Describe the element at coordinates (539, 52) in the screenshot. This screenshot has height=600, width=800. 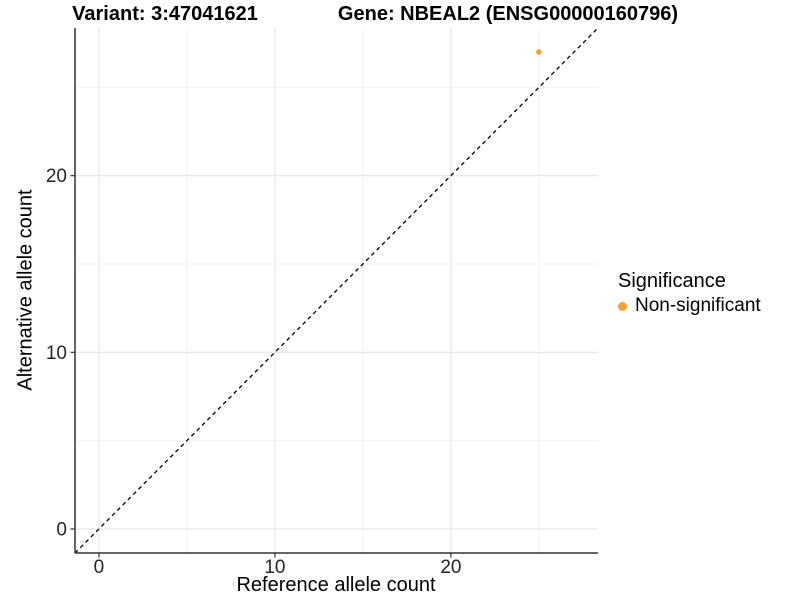
I see `data-point` at that location.